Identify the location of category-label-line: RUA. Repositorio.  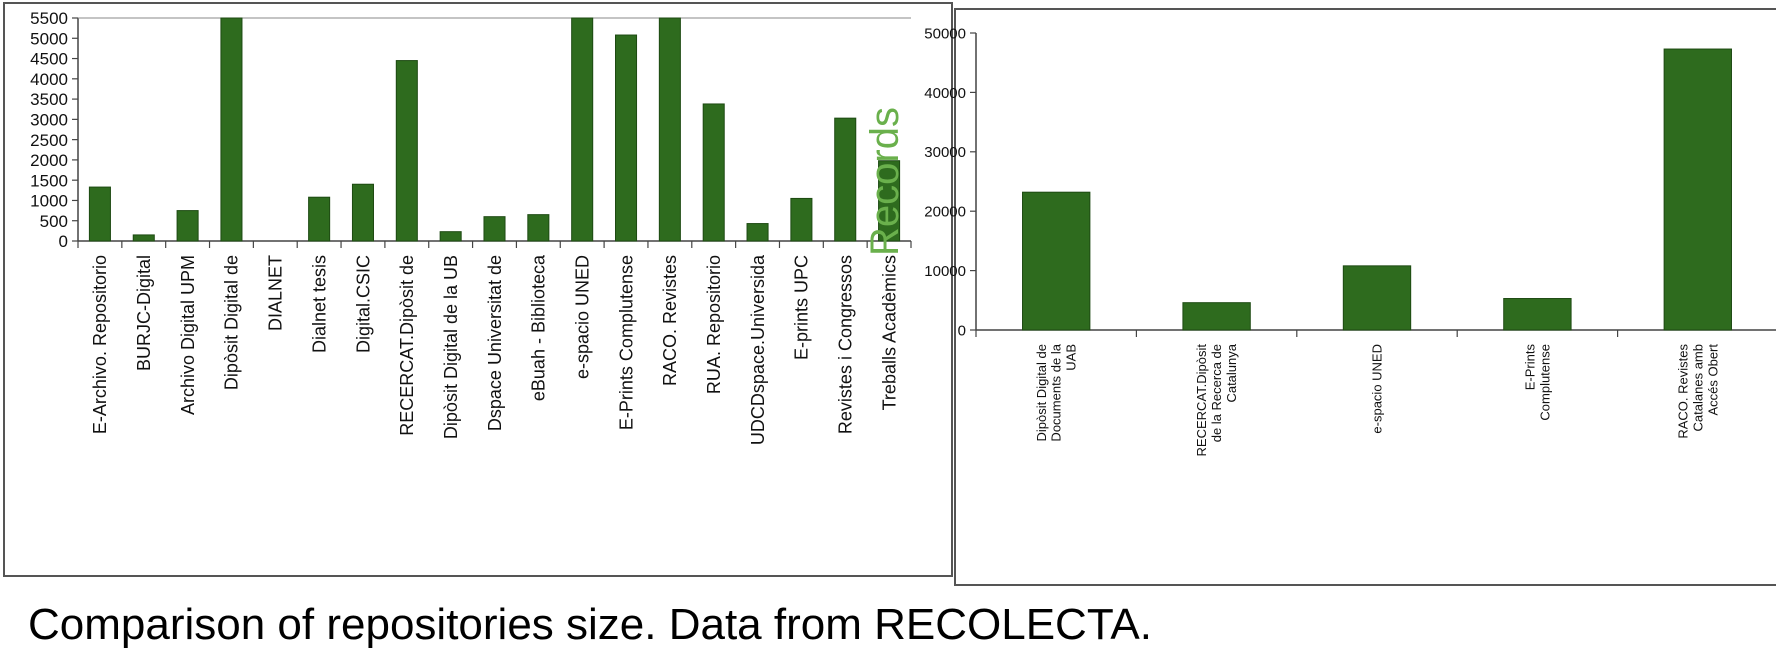
(714, 324).